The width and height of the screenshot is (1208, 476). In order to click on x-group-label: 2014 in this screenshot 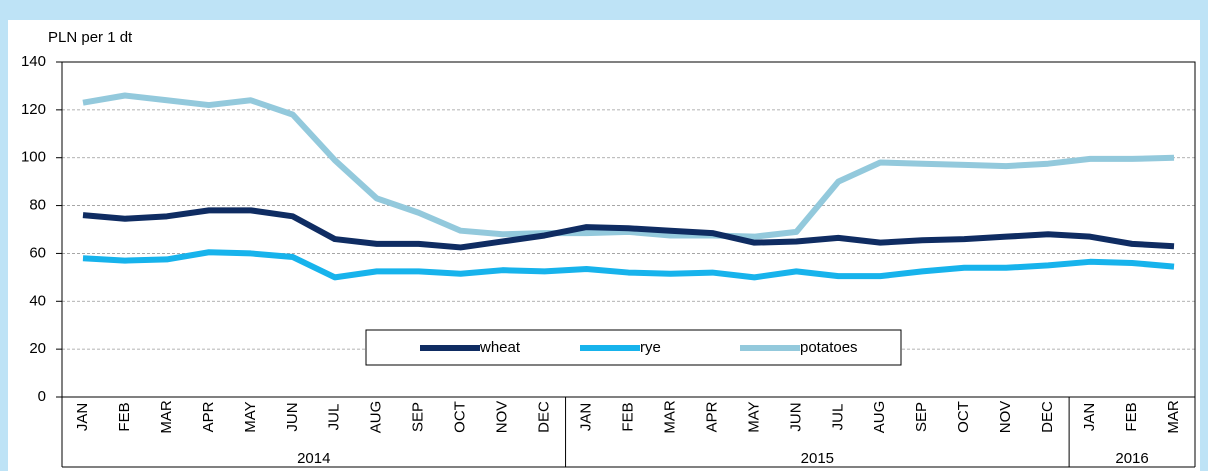, I will do `click(313, 458)`.